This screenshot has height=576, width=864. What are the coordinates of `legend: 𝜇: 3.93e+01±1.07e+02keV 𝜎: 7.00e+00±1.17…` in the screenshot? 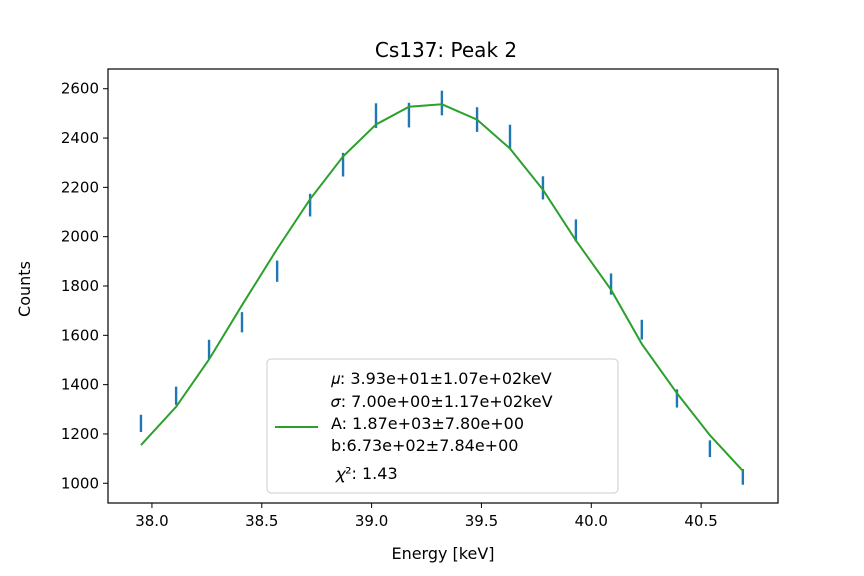 It's located at (442, 426).